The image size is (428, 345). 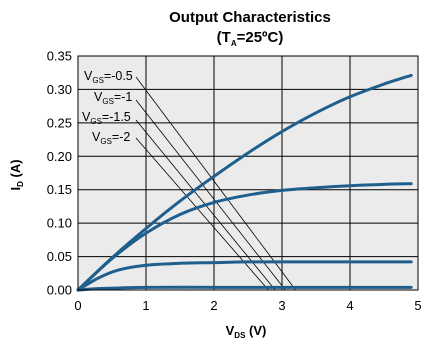 What do you see at coordinates (250, 17) in the screenshot?
I see `chart-title: Output Characteristics` at bounding box center [250, 17].